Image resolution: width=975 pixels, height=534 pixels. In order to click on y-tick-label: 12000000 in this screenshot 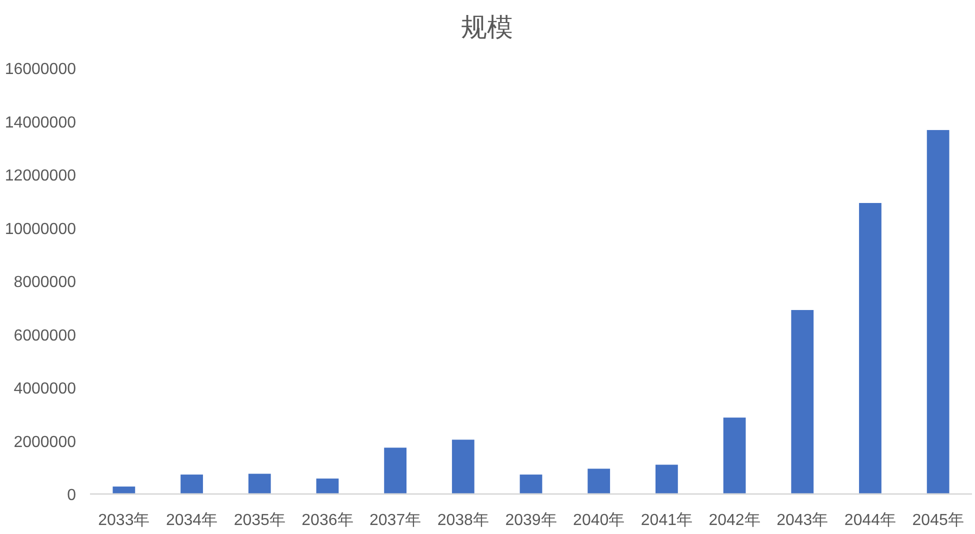, I will do `click(40, 176)`.